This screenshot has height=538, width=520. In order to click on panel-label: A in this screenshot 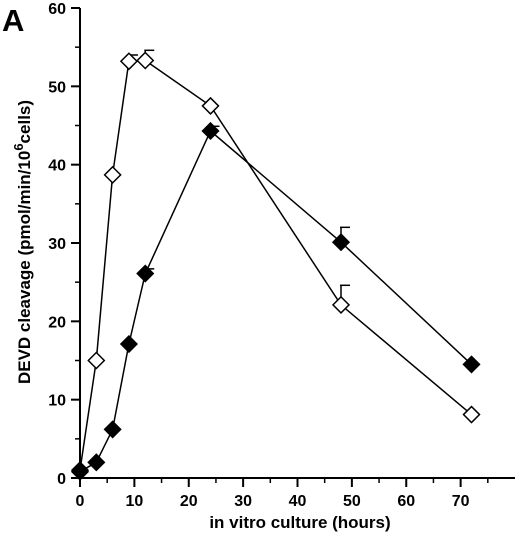, I will do `click(13, 20)`.